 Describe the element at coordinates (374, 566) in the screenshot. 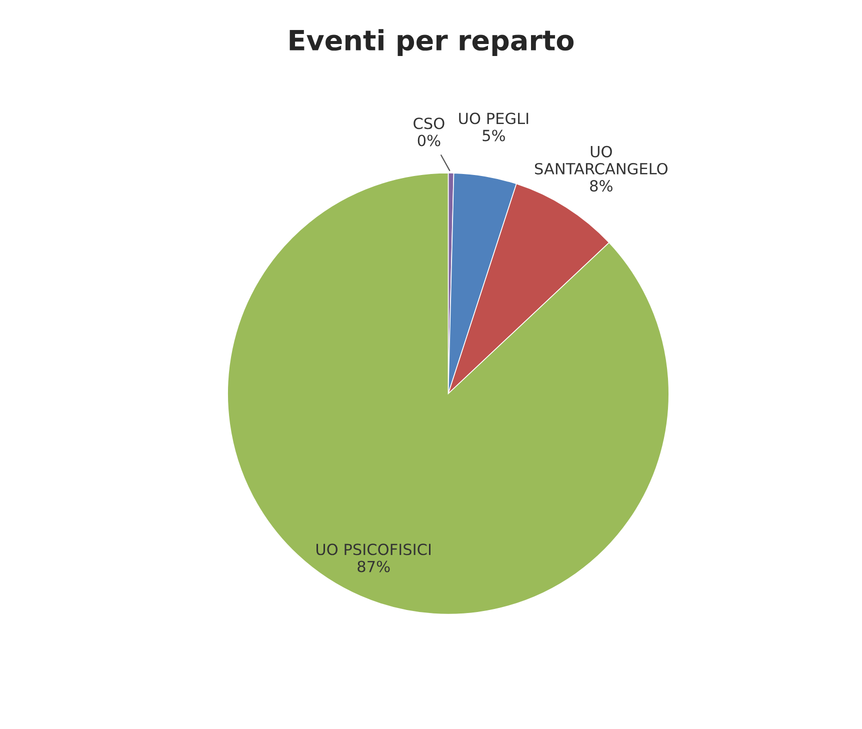

I see `data-label: 87%` at that location.